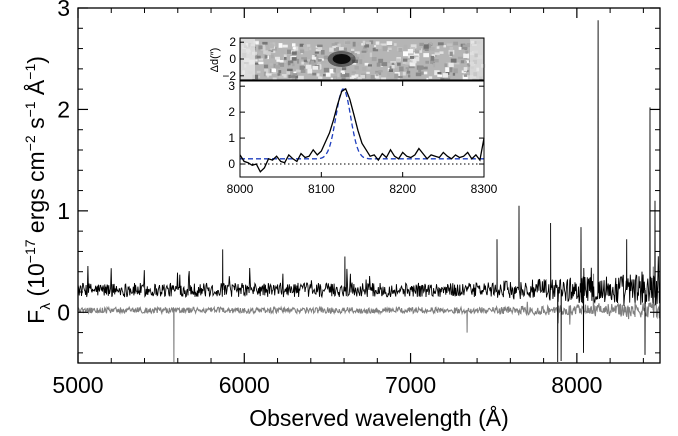 The width and height of the screenshot is (678, 436). I want to click on x-tick-label: 7000, so click(410, 385).